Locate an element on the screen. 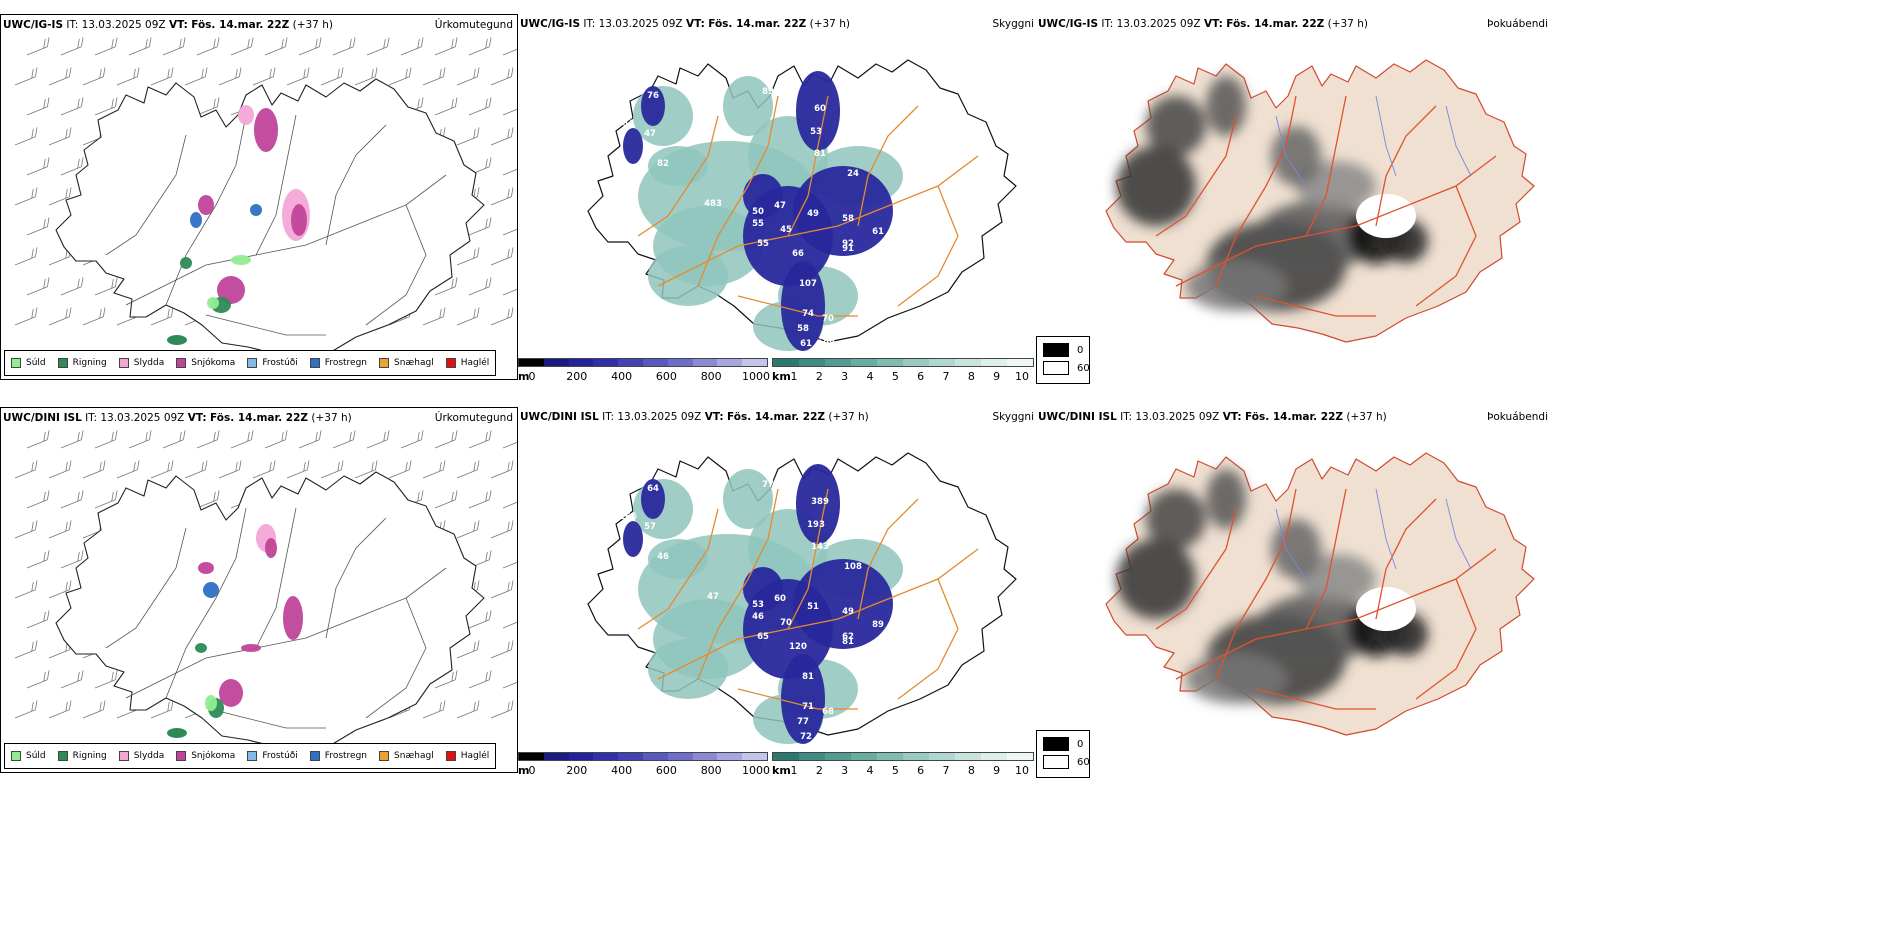 This screenshot has width=1900, height=950. precip-legend-item: Snjókoma is located at coordinates (205, 363).